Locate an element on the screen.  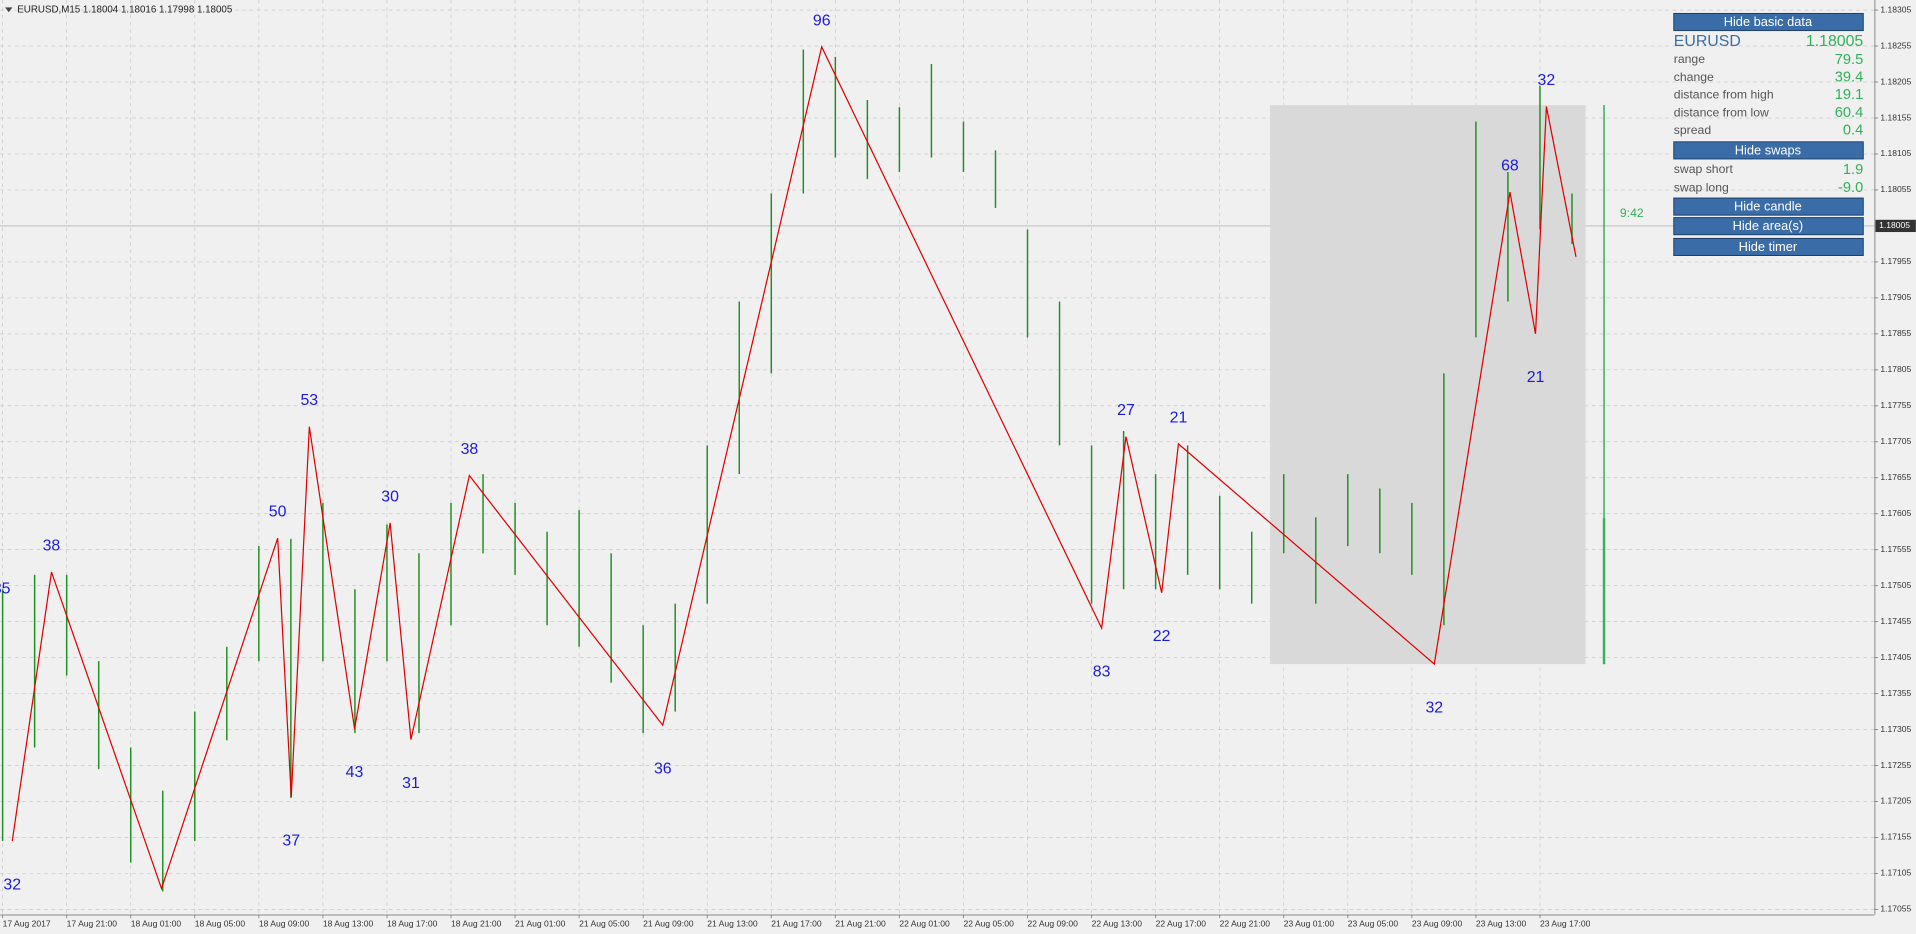
x-tick-label: 22 Aug 21:00 is located at coordinates (1245, 923).